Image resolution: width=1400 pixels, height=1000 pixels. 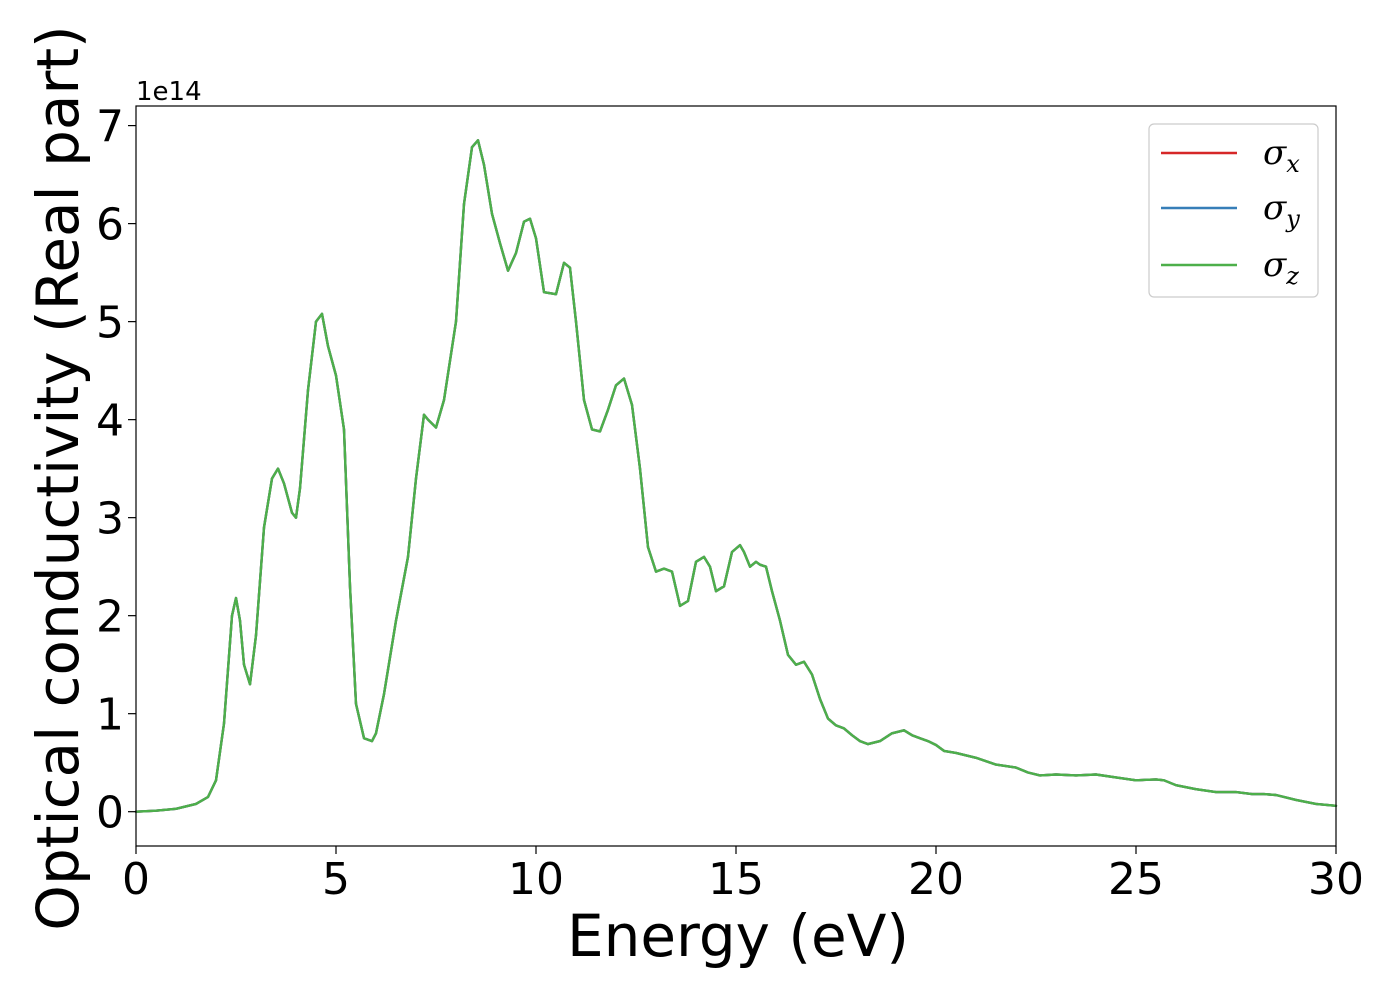 What do you see at coordinates (1292, 219) in the screenshot?
I see `legend-subscript: y` at bounding box center [1292, 219].